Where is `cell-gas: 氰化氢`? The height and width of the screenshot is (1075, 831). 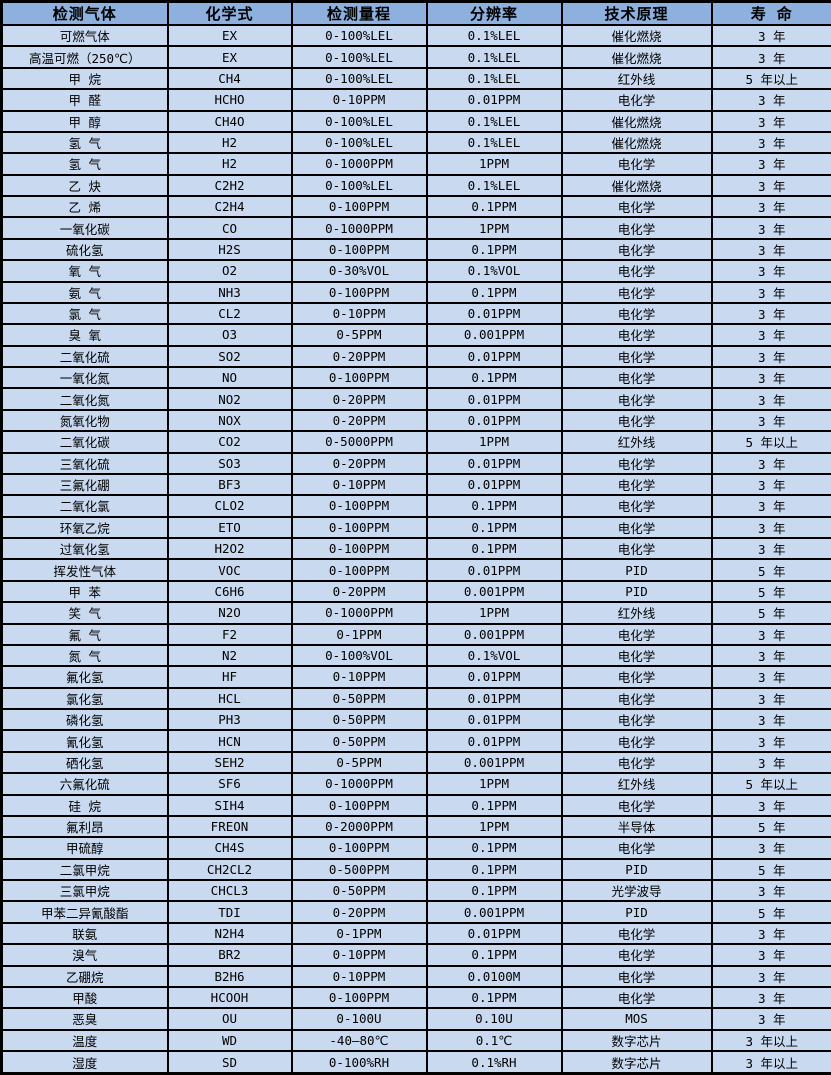
cell-gas: 氰化氢 is located at coordinates (84, 741).